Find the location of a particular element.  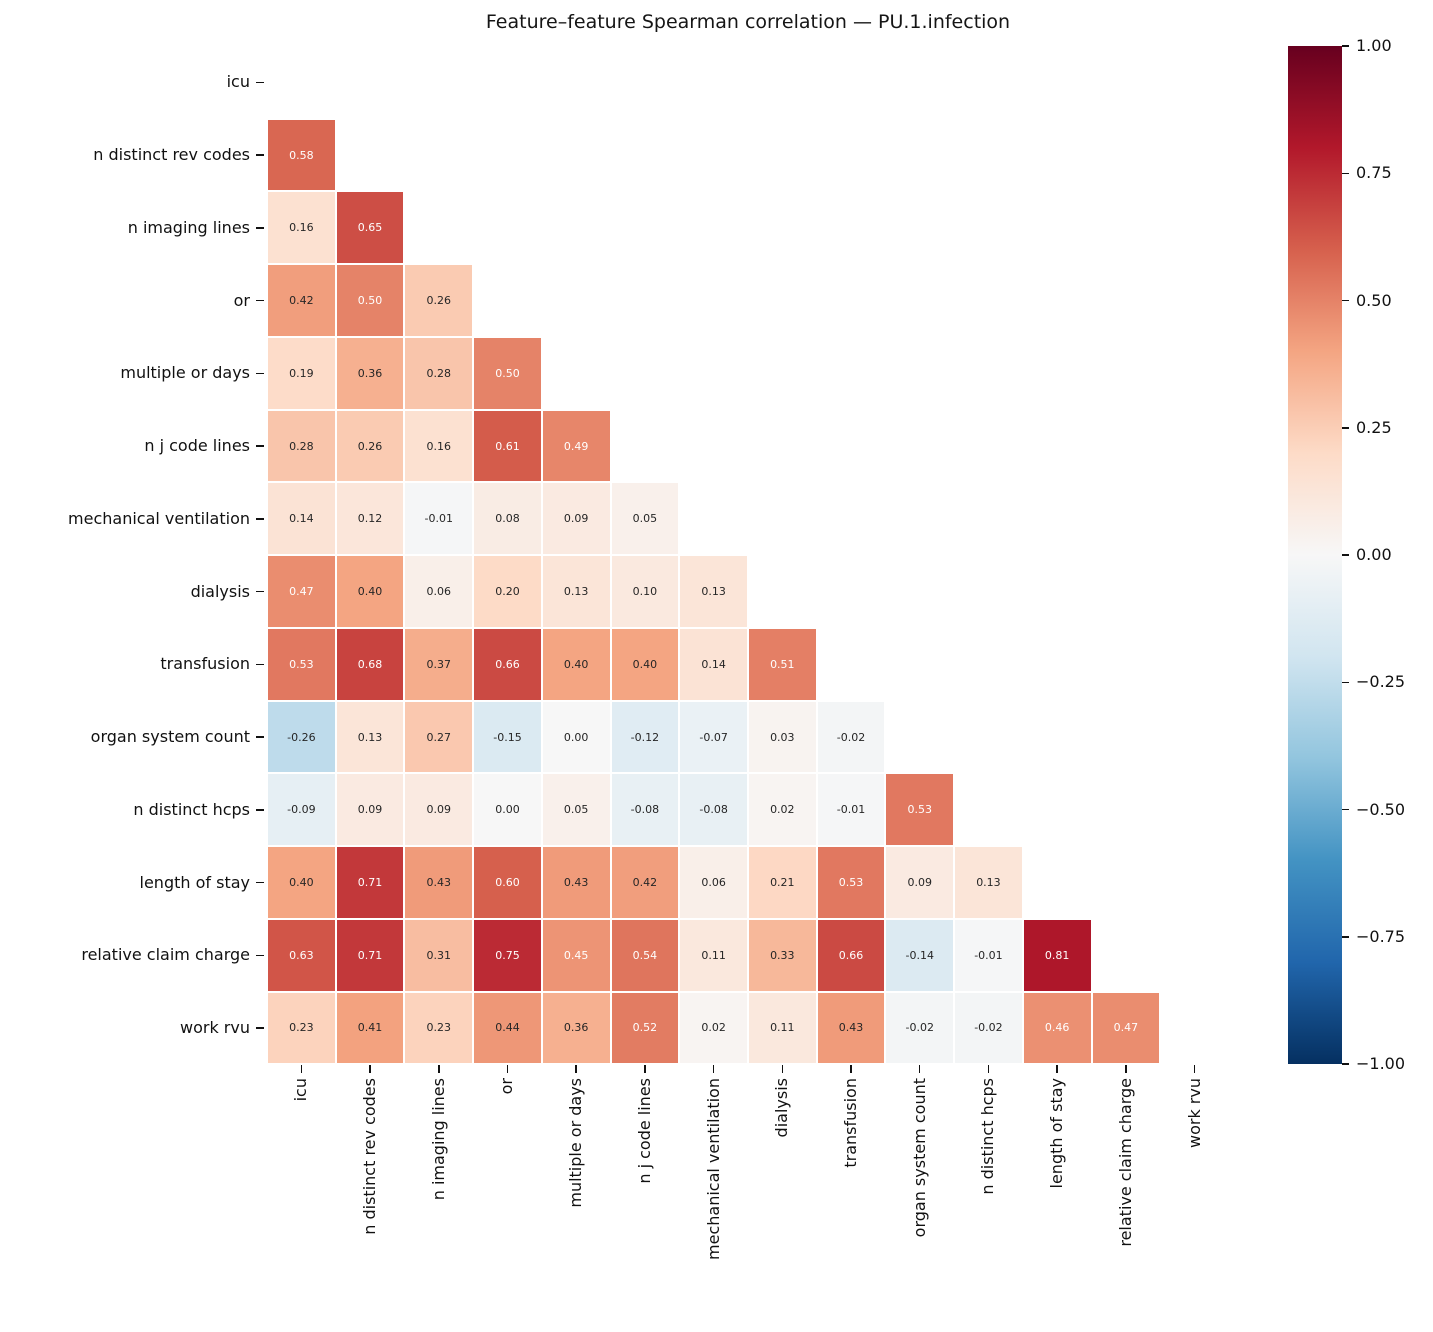

heatmap-cell: 0.49 is located at coordinates (576, 446).